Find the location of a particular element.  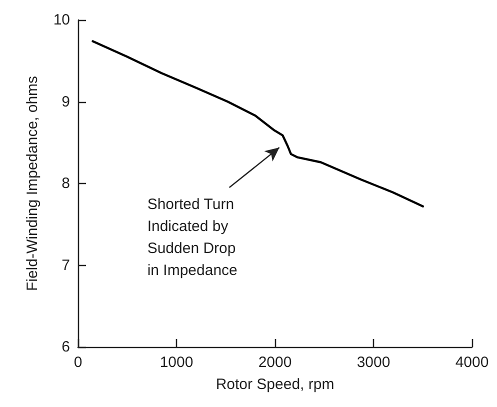

annotation: Shorted Turn Indicated by Sudden Drop in Impedance is located at coordinates (192, 238).